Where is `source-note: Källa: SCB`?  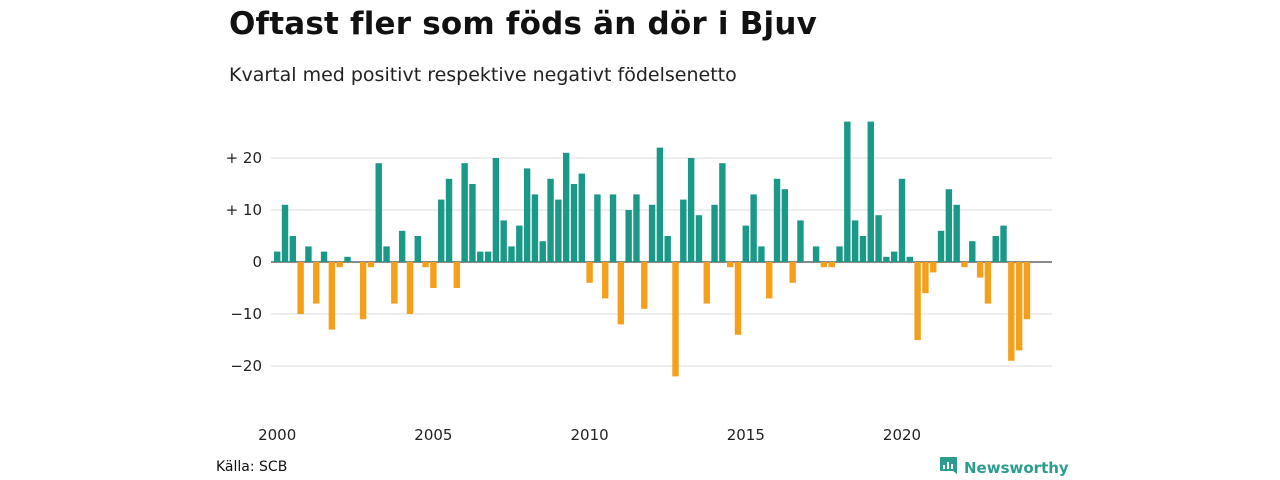 source-note: Källa: SCB is located at coordinates (252, 467).